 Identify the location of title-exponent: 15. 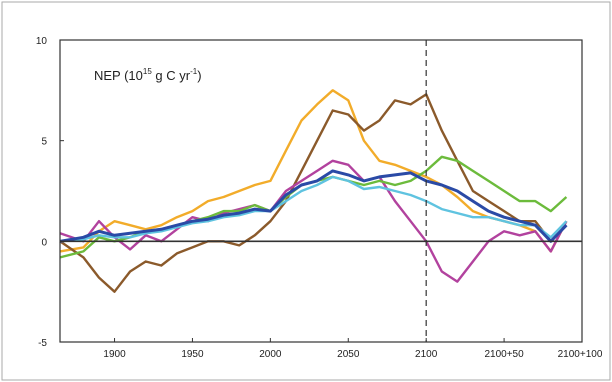
(147, 71).